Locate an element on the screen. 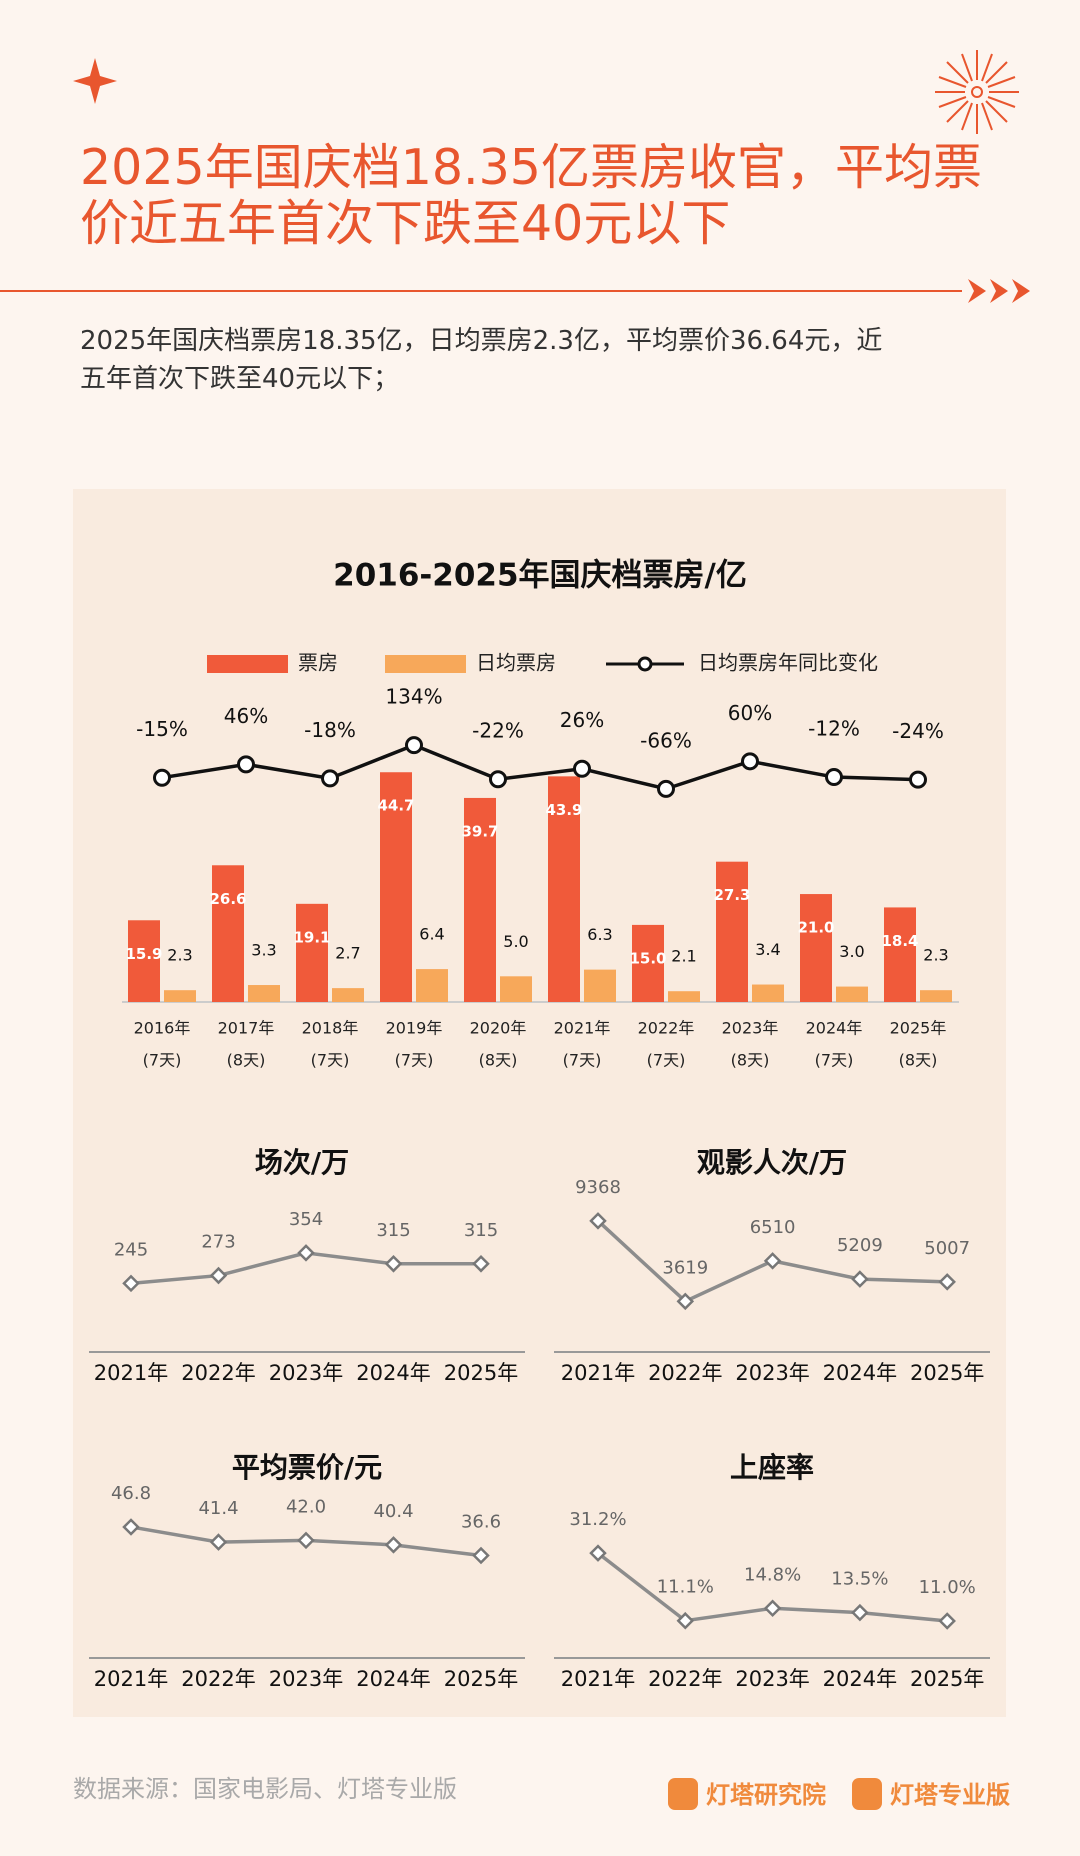 The image size is (1080, 1856). brand-name: 灯塔研究院 is located at coordinates (766, 1795).